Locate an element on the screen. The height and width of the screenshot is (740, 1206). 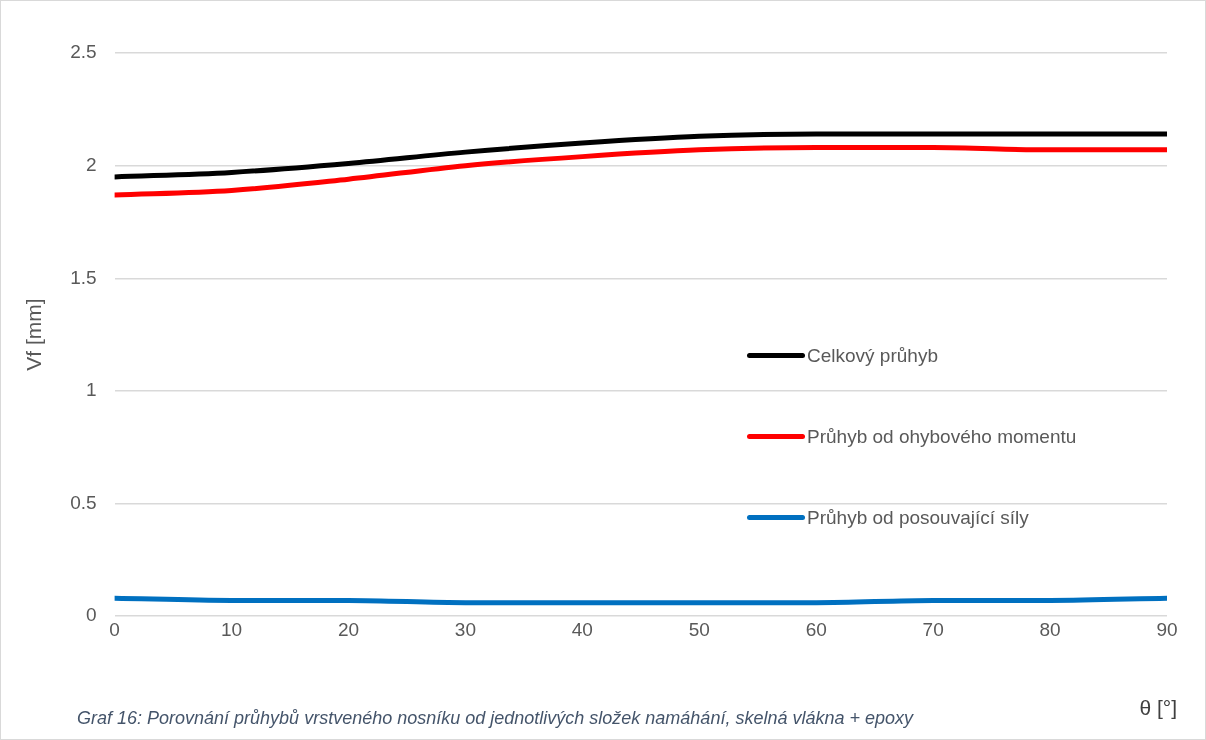
x-tick-label: 90 is located at coordinates (1167, 629).